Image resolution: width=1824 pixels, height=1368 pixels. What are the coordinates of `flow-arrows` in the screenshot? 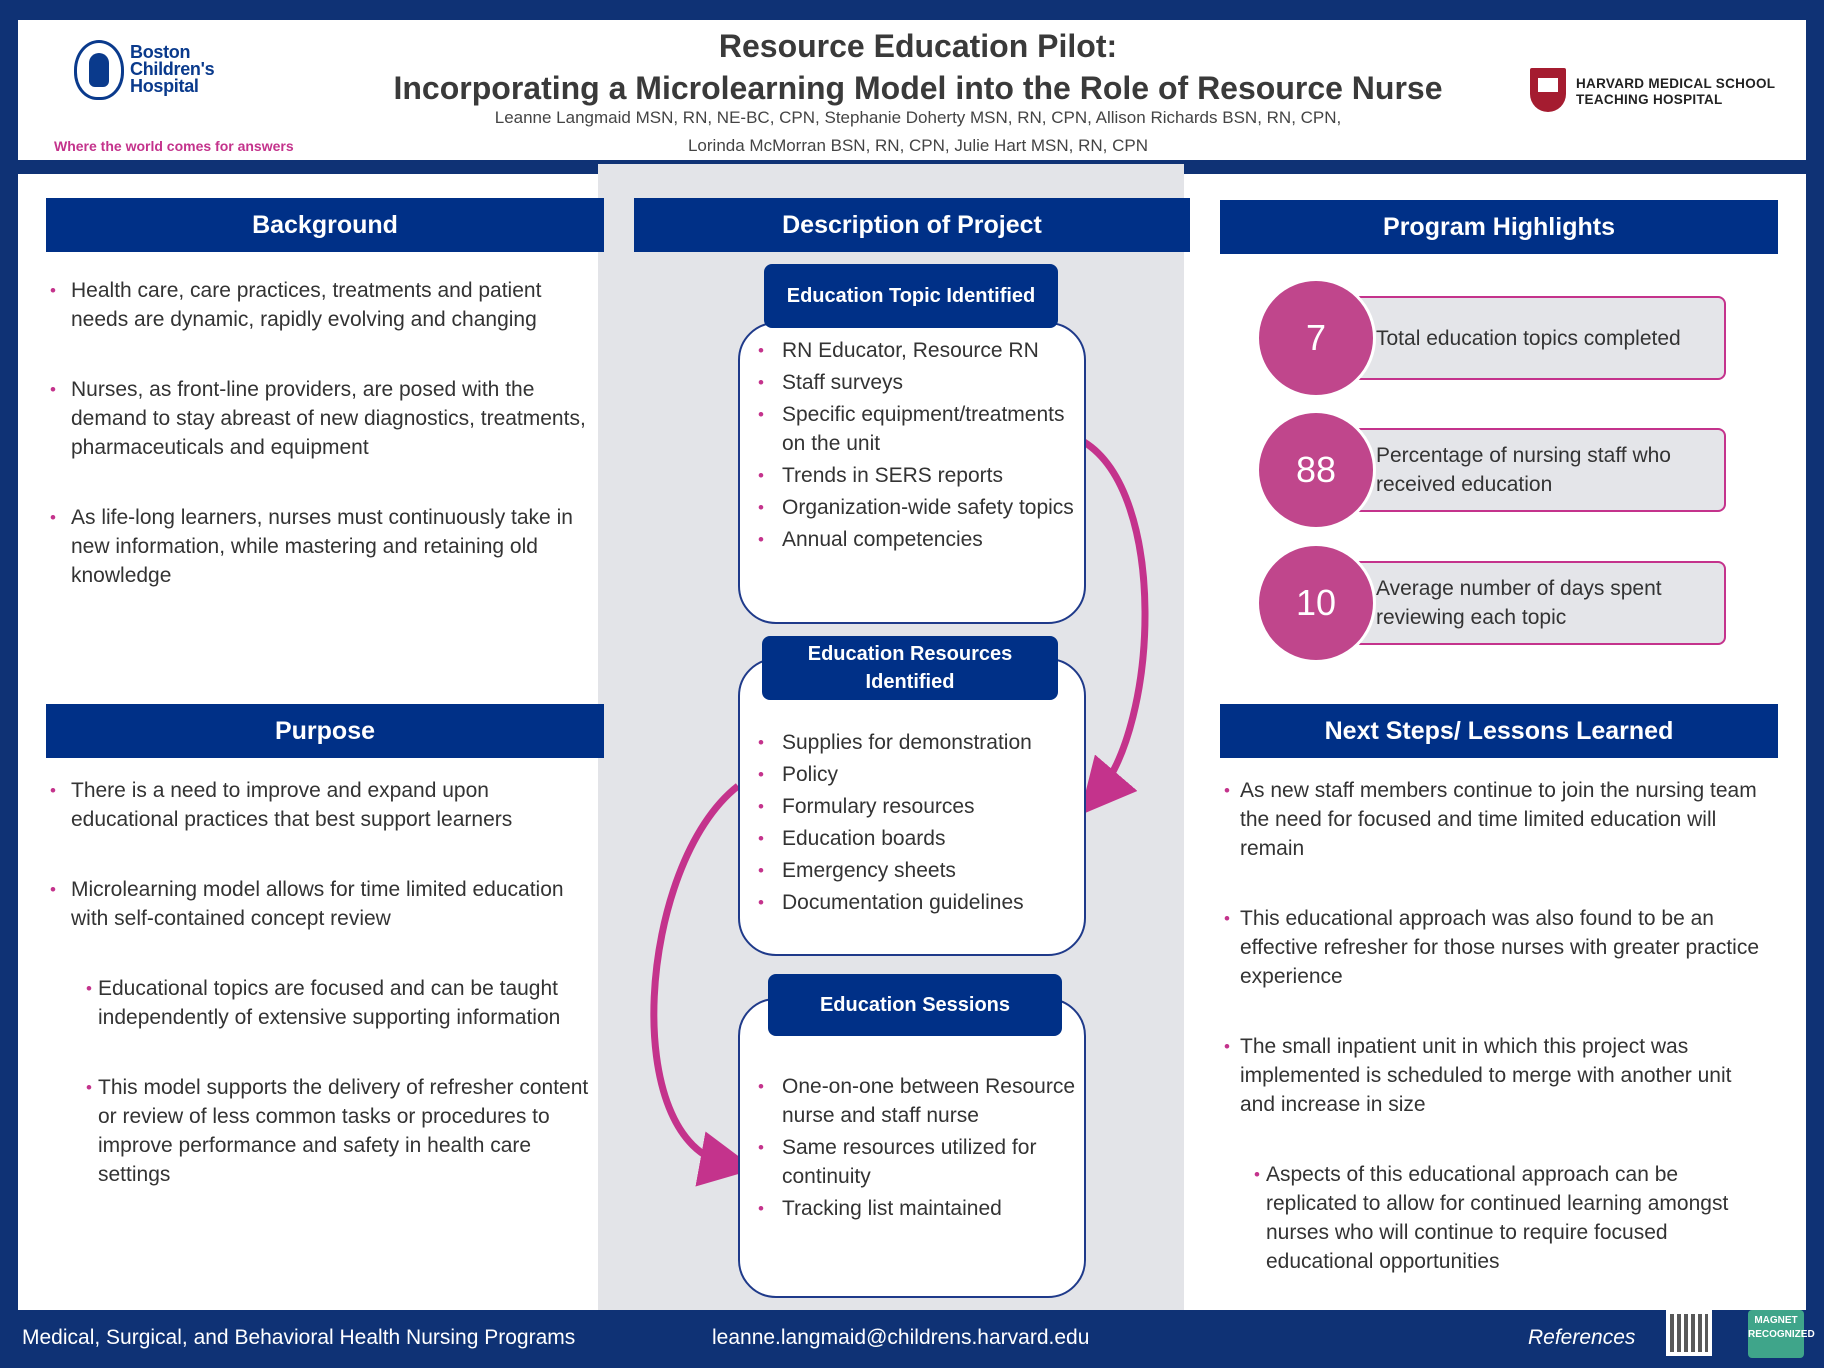 It's located at (899, 813).